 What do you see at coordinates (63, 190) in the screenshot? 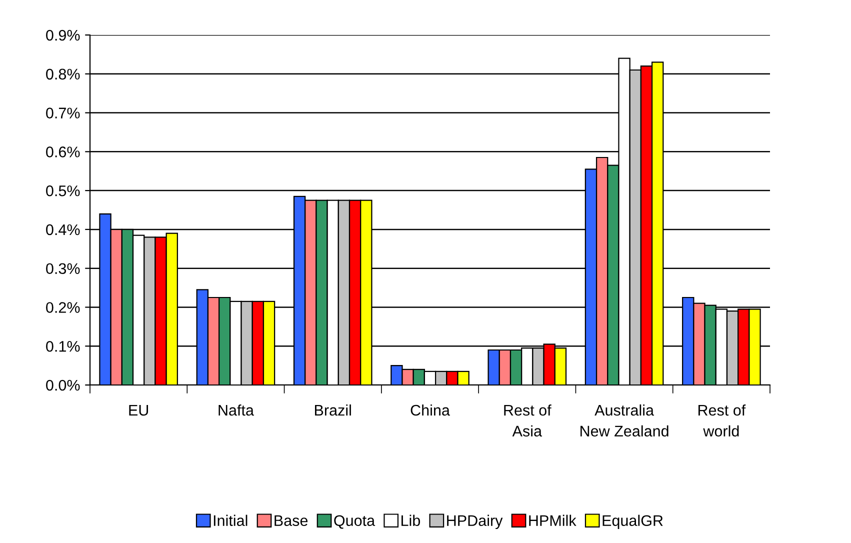
I see `y-tick-label: 0.5%` at bounding box center [63, 190].